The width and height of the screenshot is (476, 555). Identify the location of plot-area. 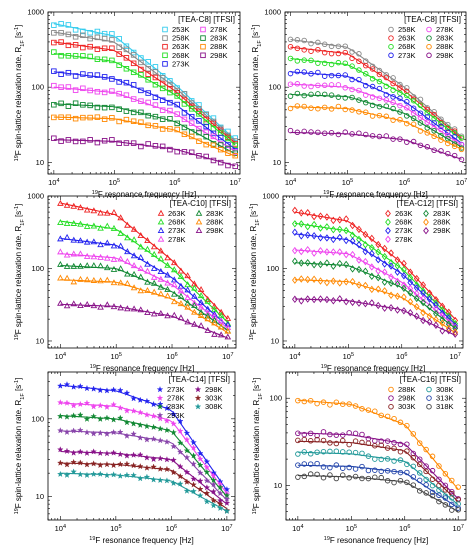
(376, 99).